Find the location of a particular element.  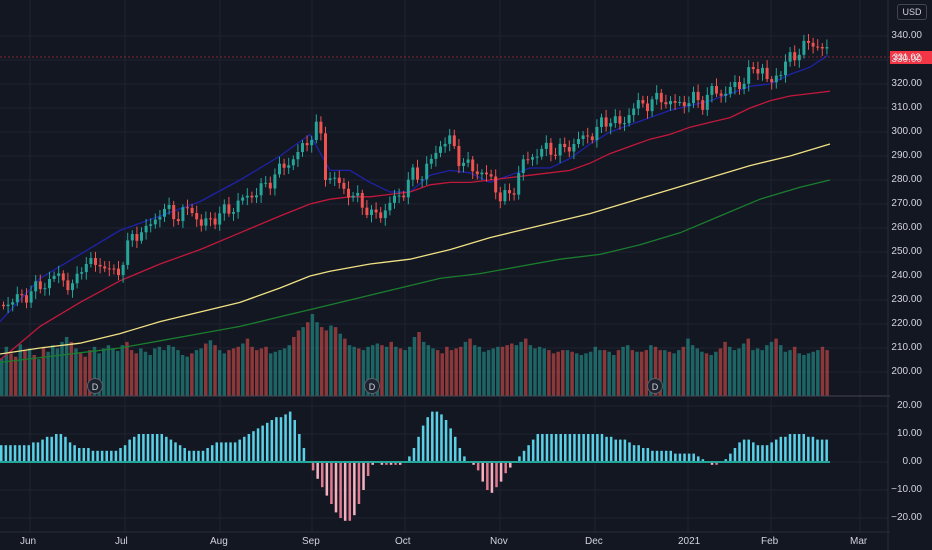

price-tick-label: 210.00 is located at coordinates (906, 347).